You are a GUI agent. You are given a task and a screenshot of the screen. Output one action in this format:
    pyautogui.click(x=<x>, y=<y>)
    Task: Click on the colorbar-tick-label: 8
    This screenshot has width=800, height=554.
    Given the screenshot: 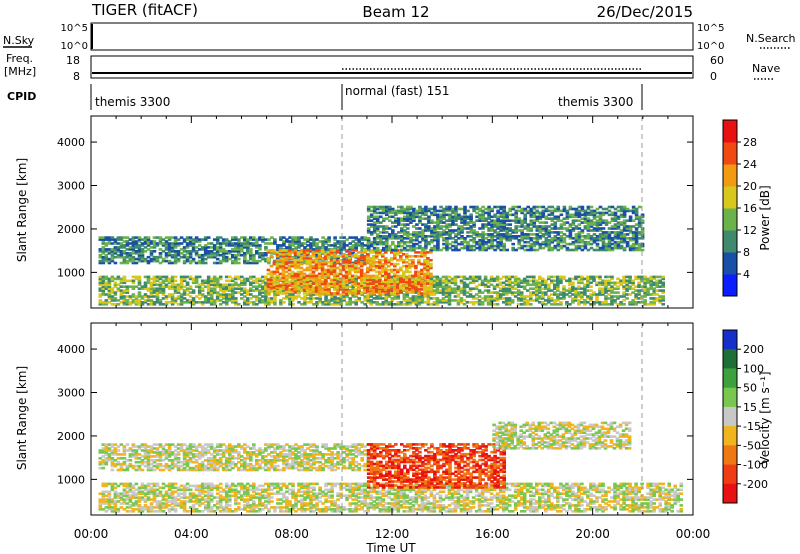 What is the action you would take?
    pyautogui.click(x=746, y=252)
    